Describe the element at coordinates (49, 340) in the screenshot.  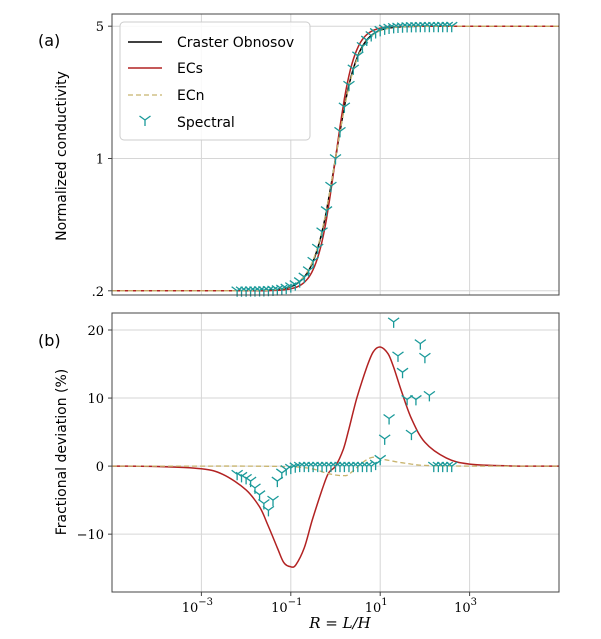
I see `panel-label-b: (b)` at that location.